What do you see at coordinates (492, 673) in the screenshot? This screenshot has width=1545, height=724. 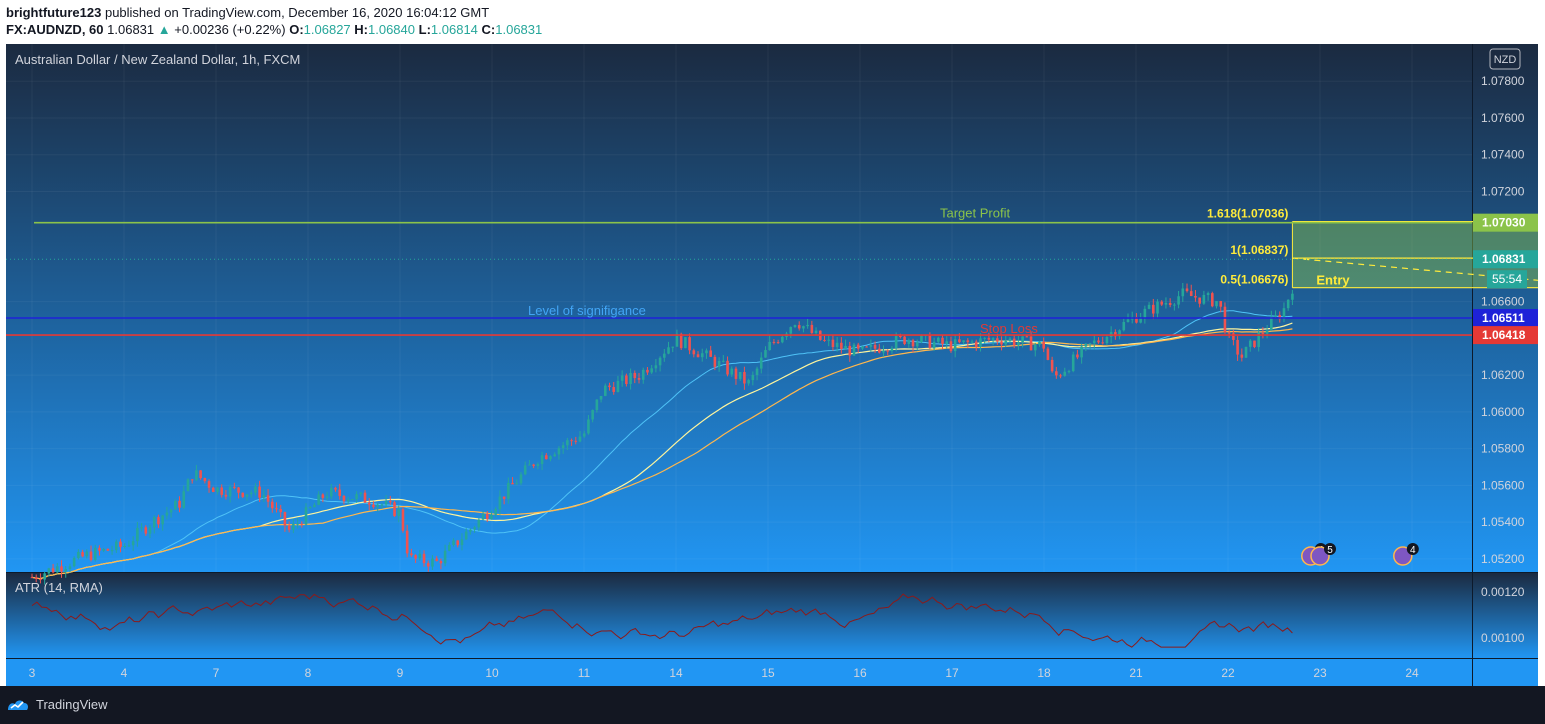 I see `x-tick-label: 10` at bounding box center [492, 673].